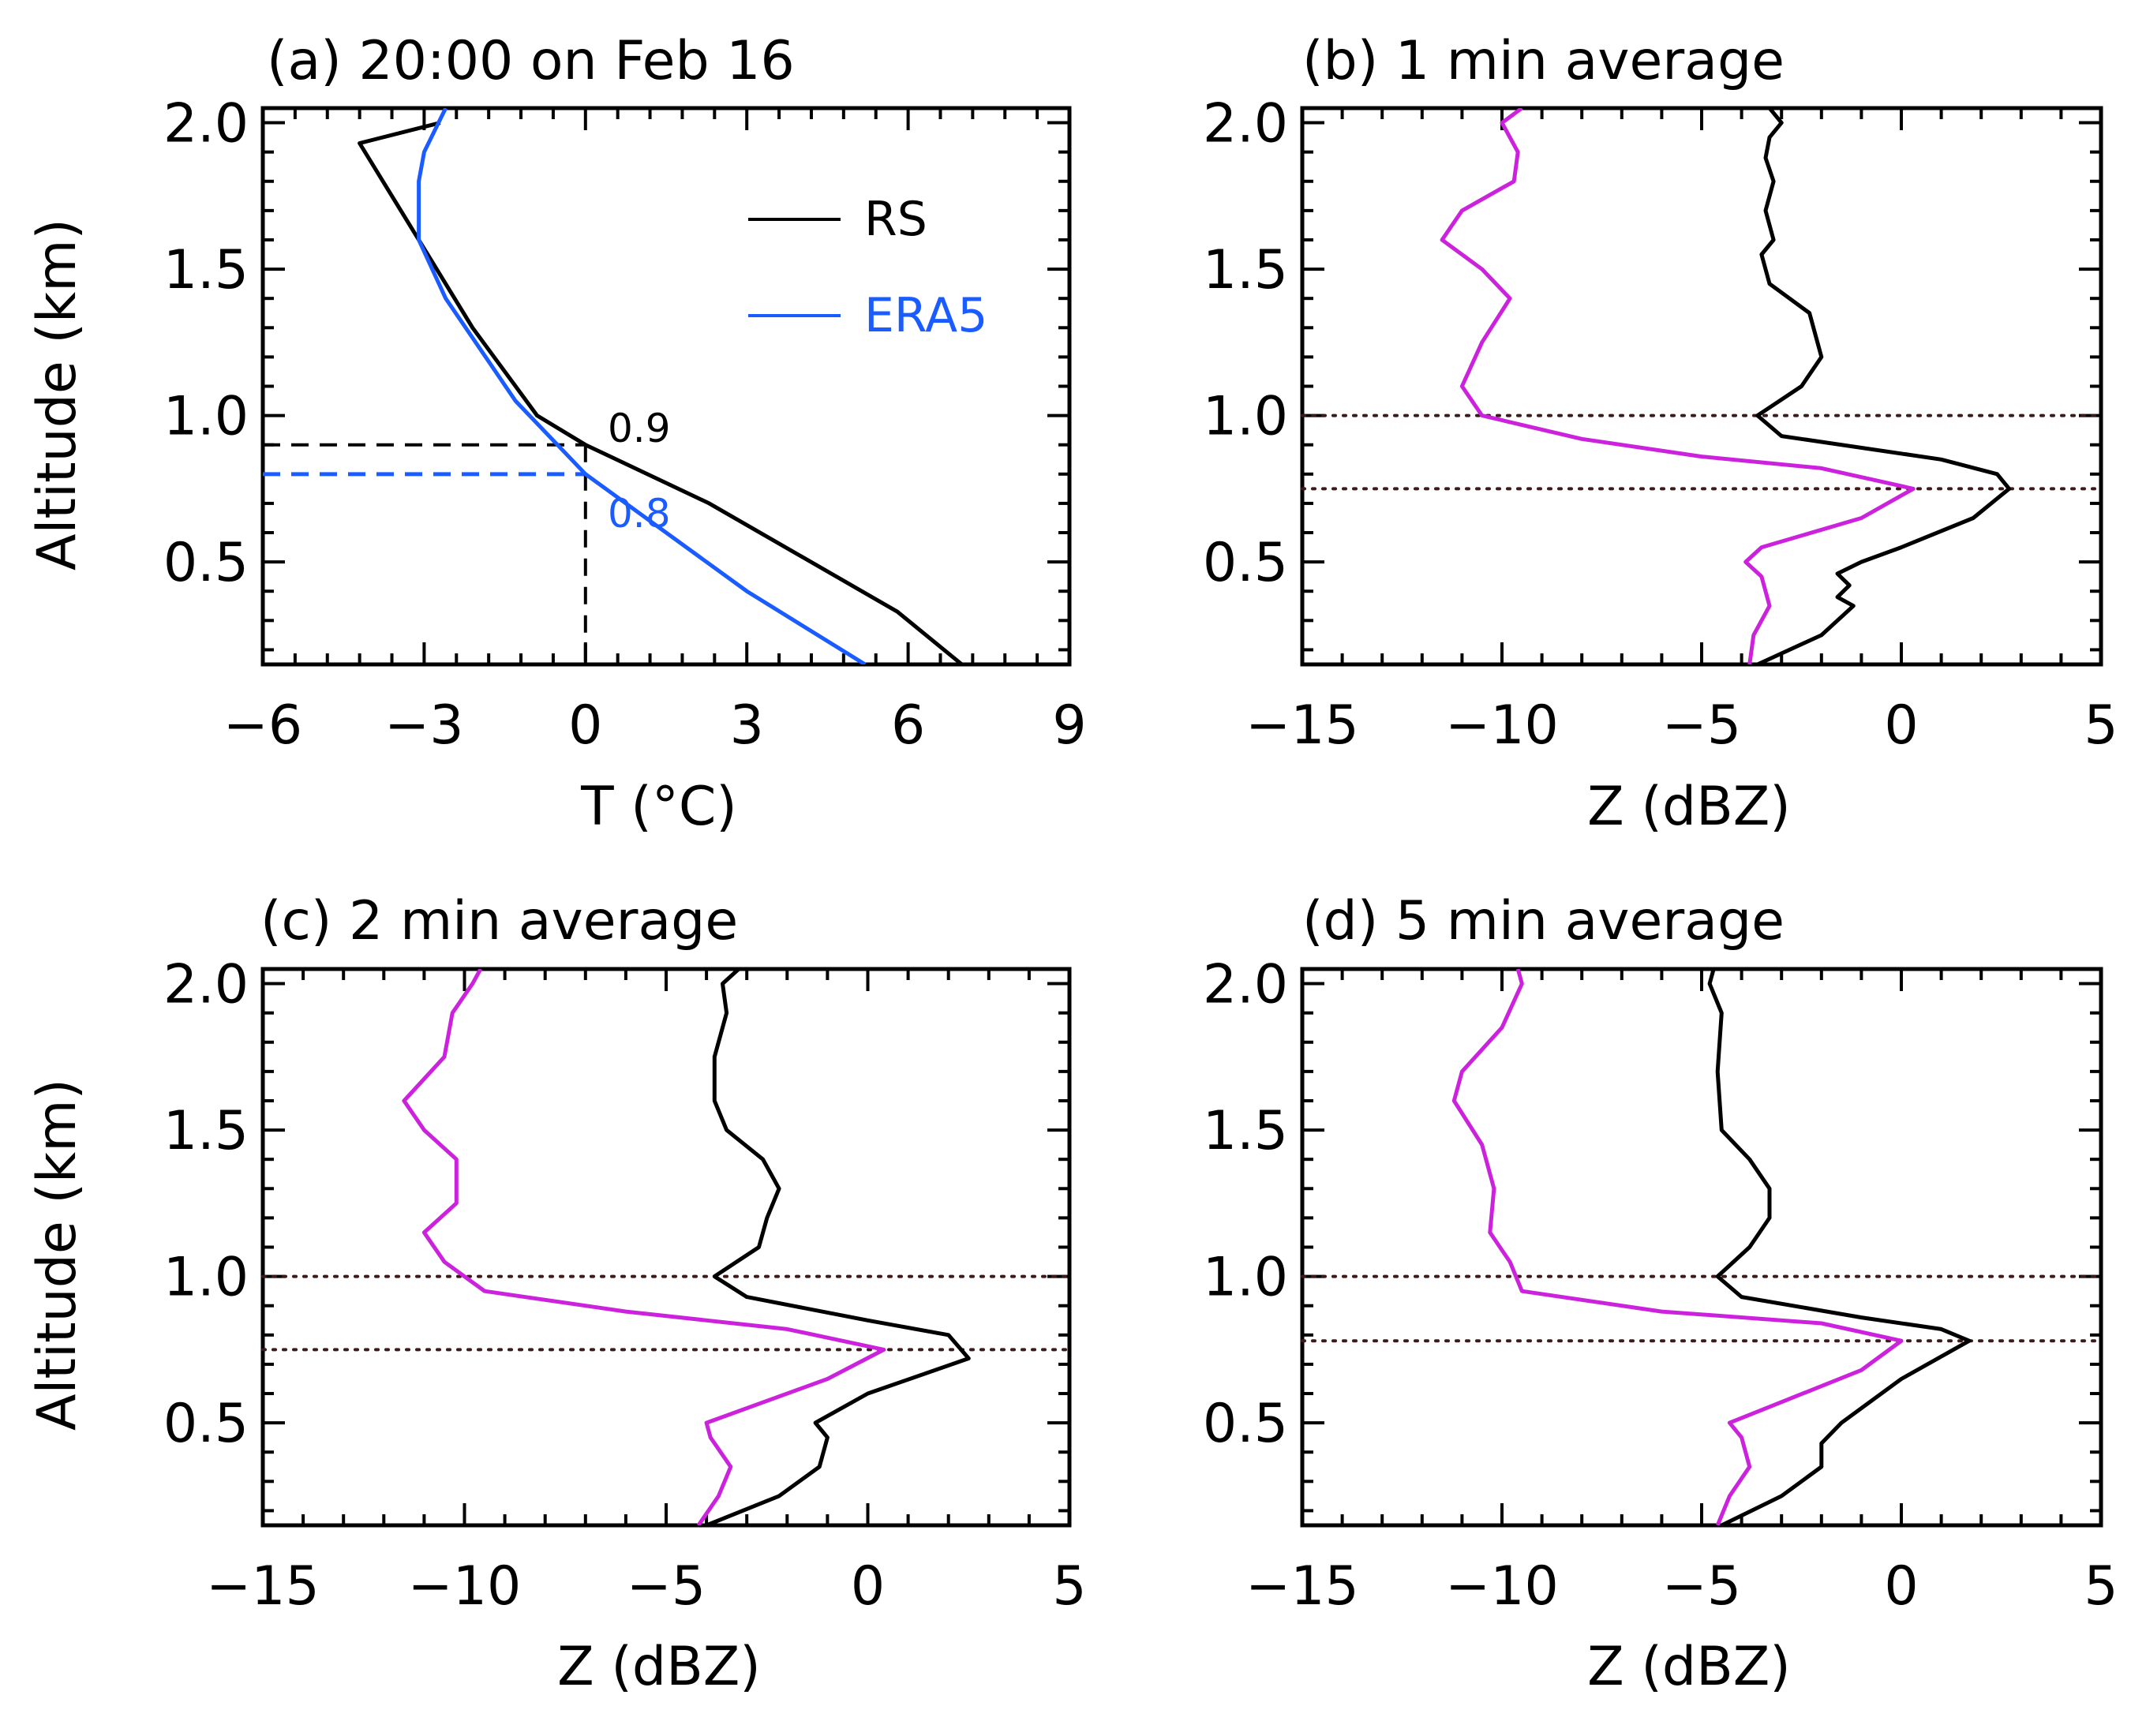  I want to click on x-tick-label: −6, so click(262, 725).